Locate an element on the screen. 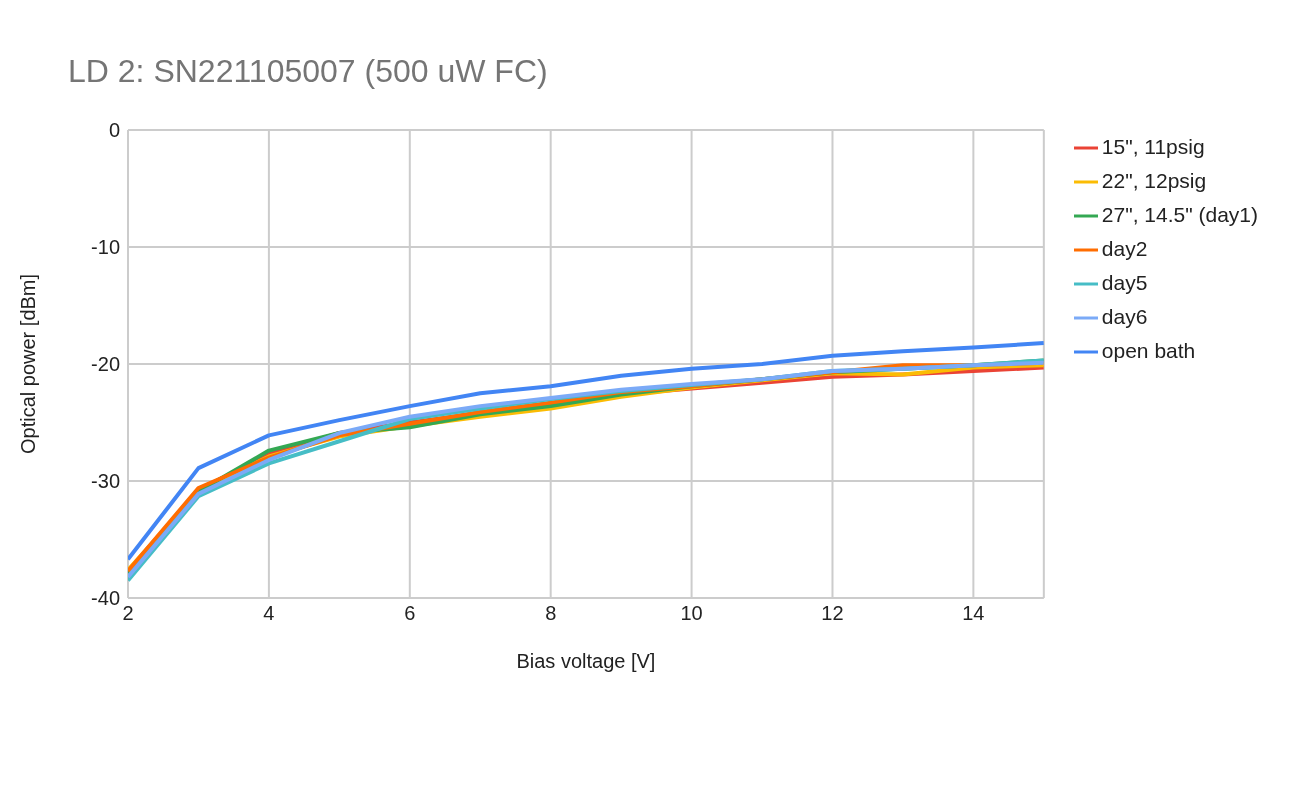  legend-label: day2 is located at coordinates (1124, 248).